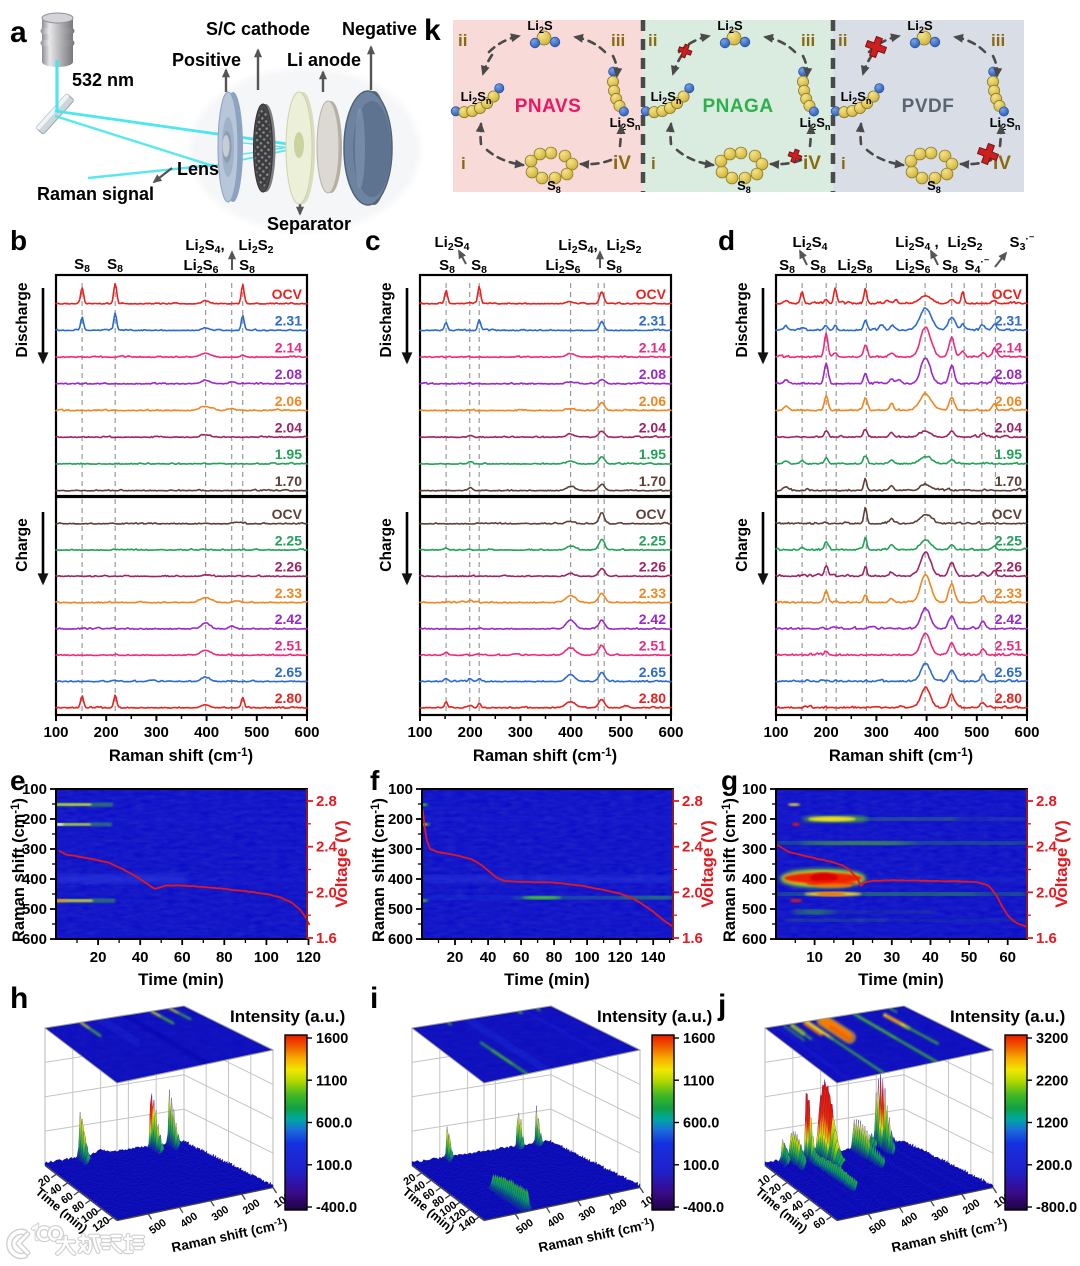 Image resolution: width=1080 pixels, height=1266 pixels. Describe the element at coordinates (737, 106) in the screenshot. I see `svg-text: PNAGA` at that location.